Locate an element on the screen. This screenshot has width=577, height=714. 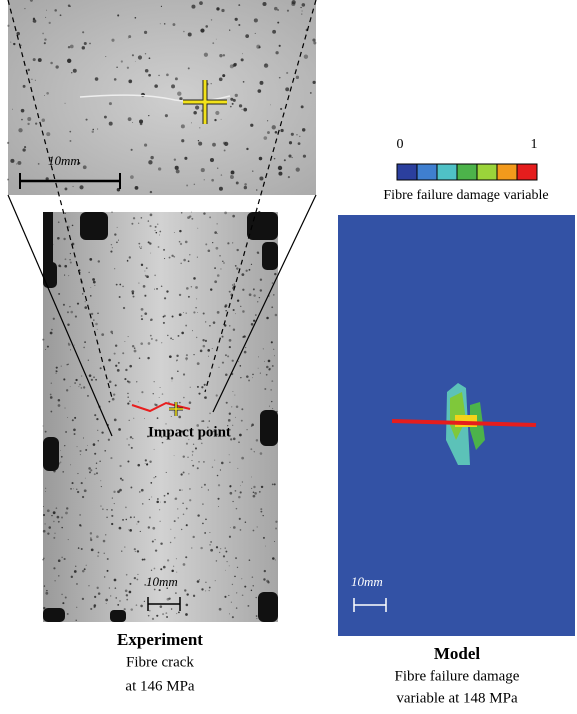
caption: Fibre crack is located at coordinates (160, 662).